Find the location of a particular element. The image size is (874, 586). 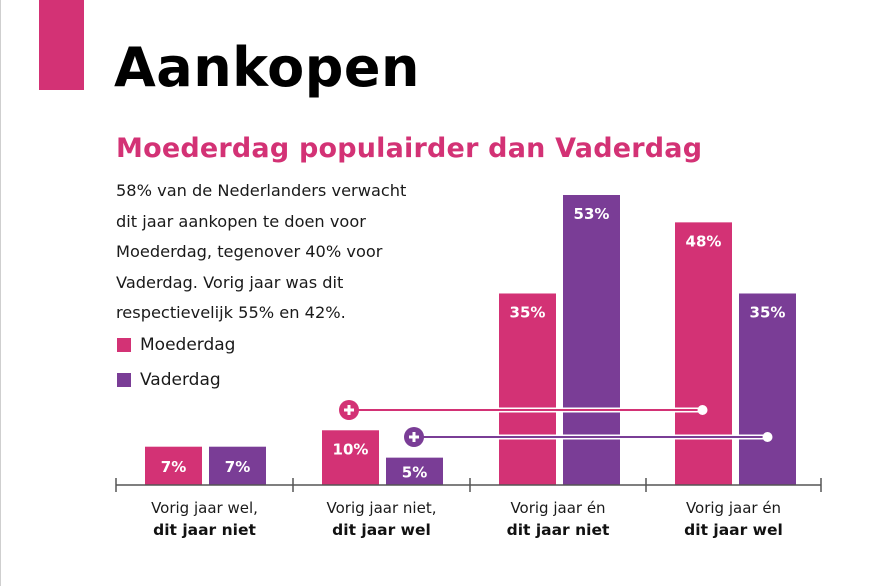

legend-item-moederdag: Moederdag is located at coordinates (176, 351).